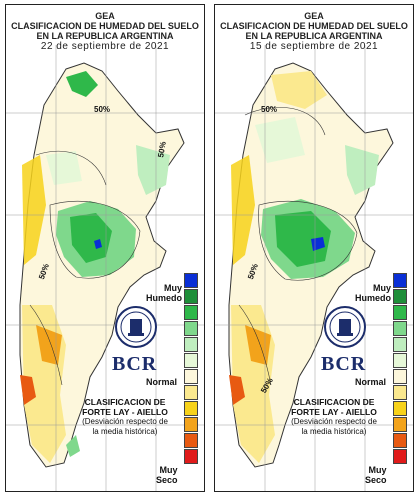  Describe the element at coordinates (105, 46) in the screenshot. I see `map-date: 22 de septiembre de 2021` at that location.